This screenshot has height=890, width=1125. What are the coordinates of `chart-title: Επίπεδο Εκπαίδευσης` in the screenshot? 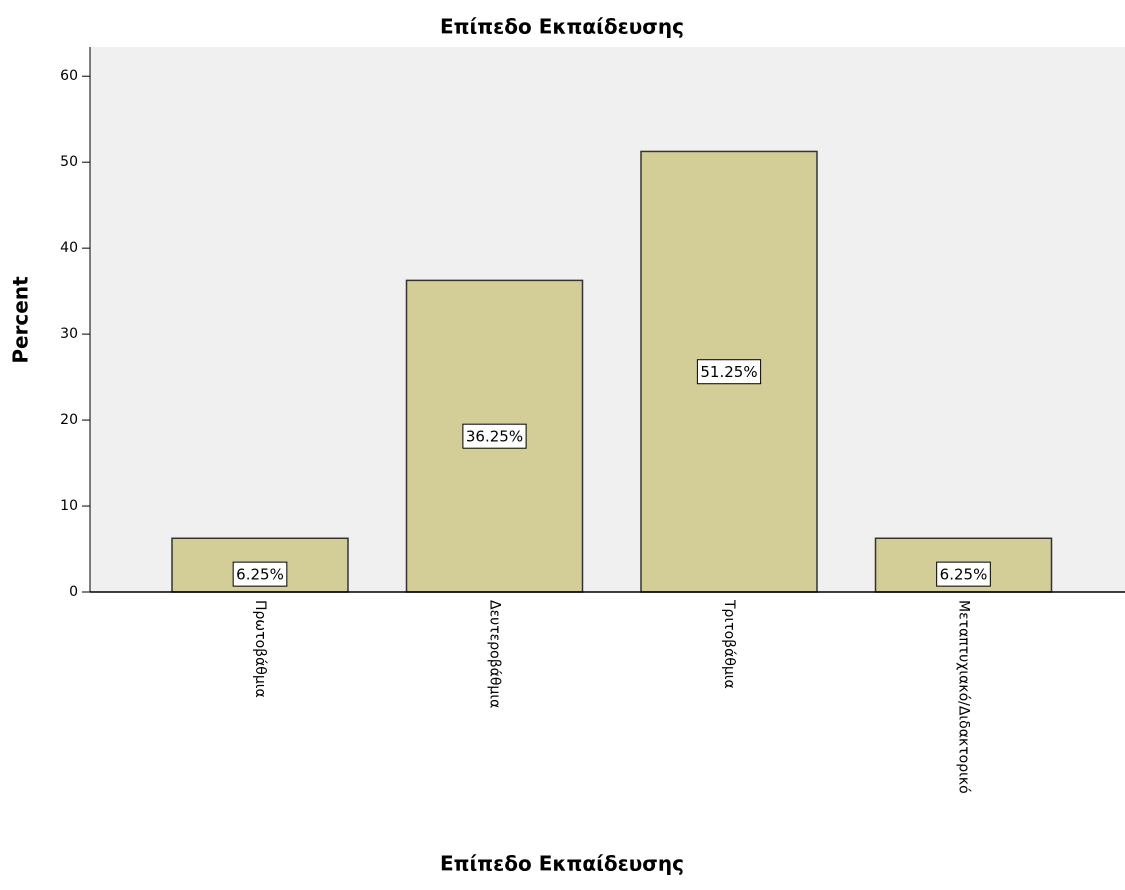 It's located at (562, 27).